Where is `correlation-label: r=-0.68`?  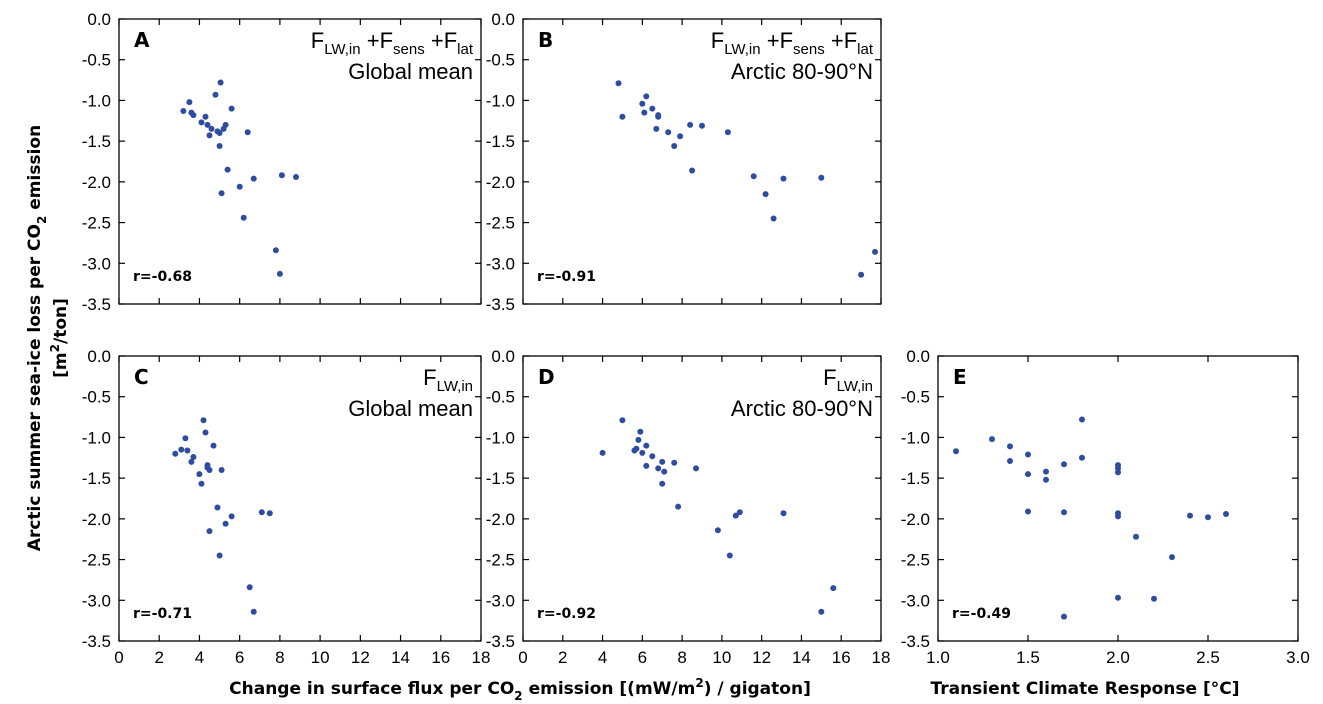
correlation-label: r=-0.68 is located at coordinates (162, 277).